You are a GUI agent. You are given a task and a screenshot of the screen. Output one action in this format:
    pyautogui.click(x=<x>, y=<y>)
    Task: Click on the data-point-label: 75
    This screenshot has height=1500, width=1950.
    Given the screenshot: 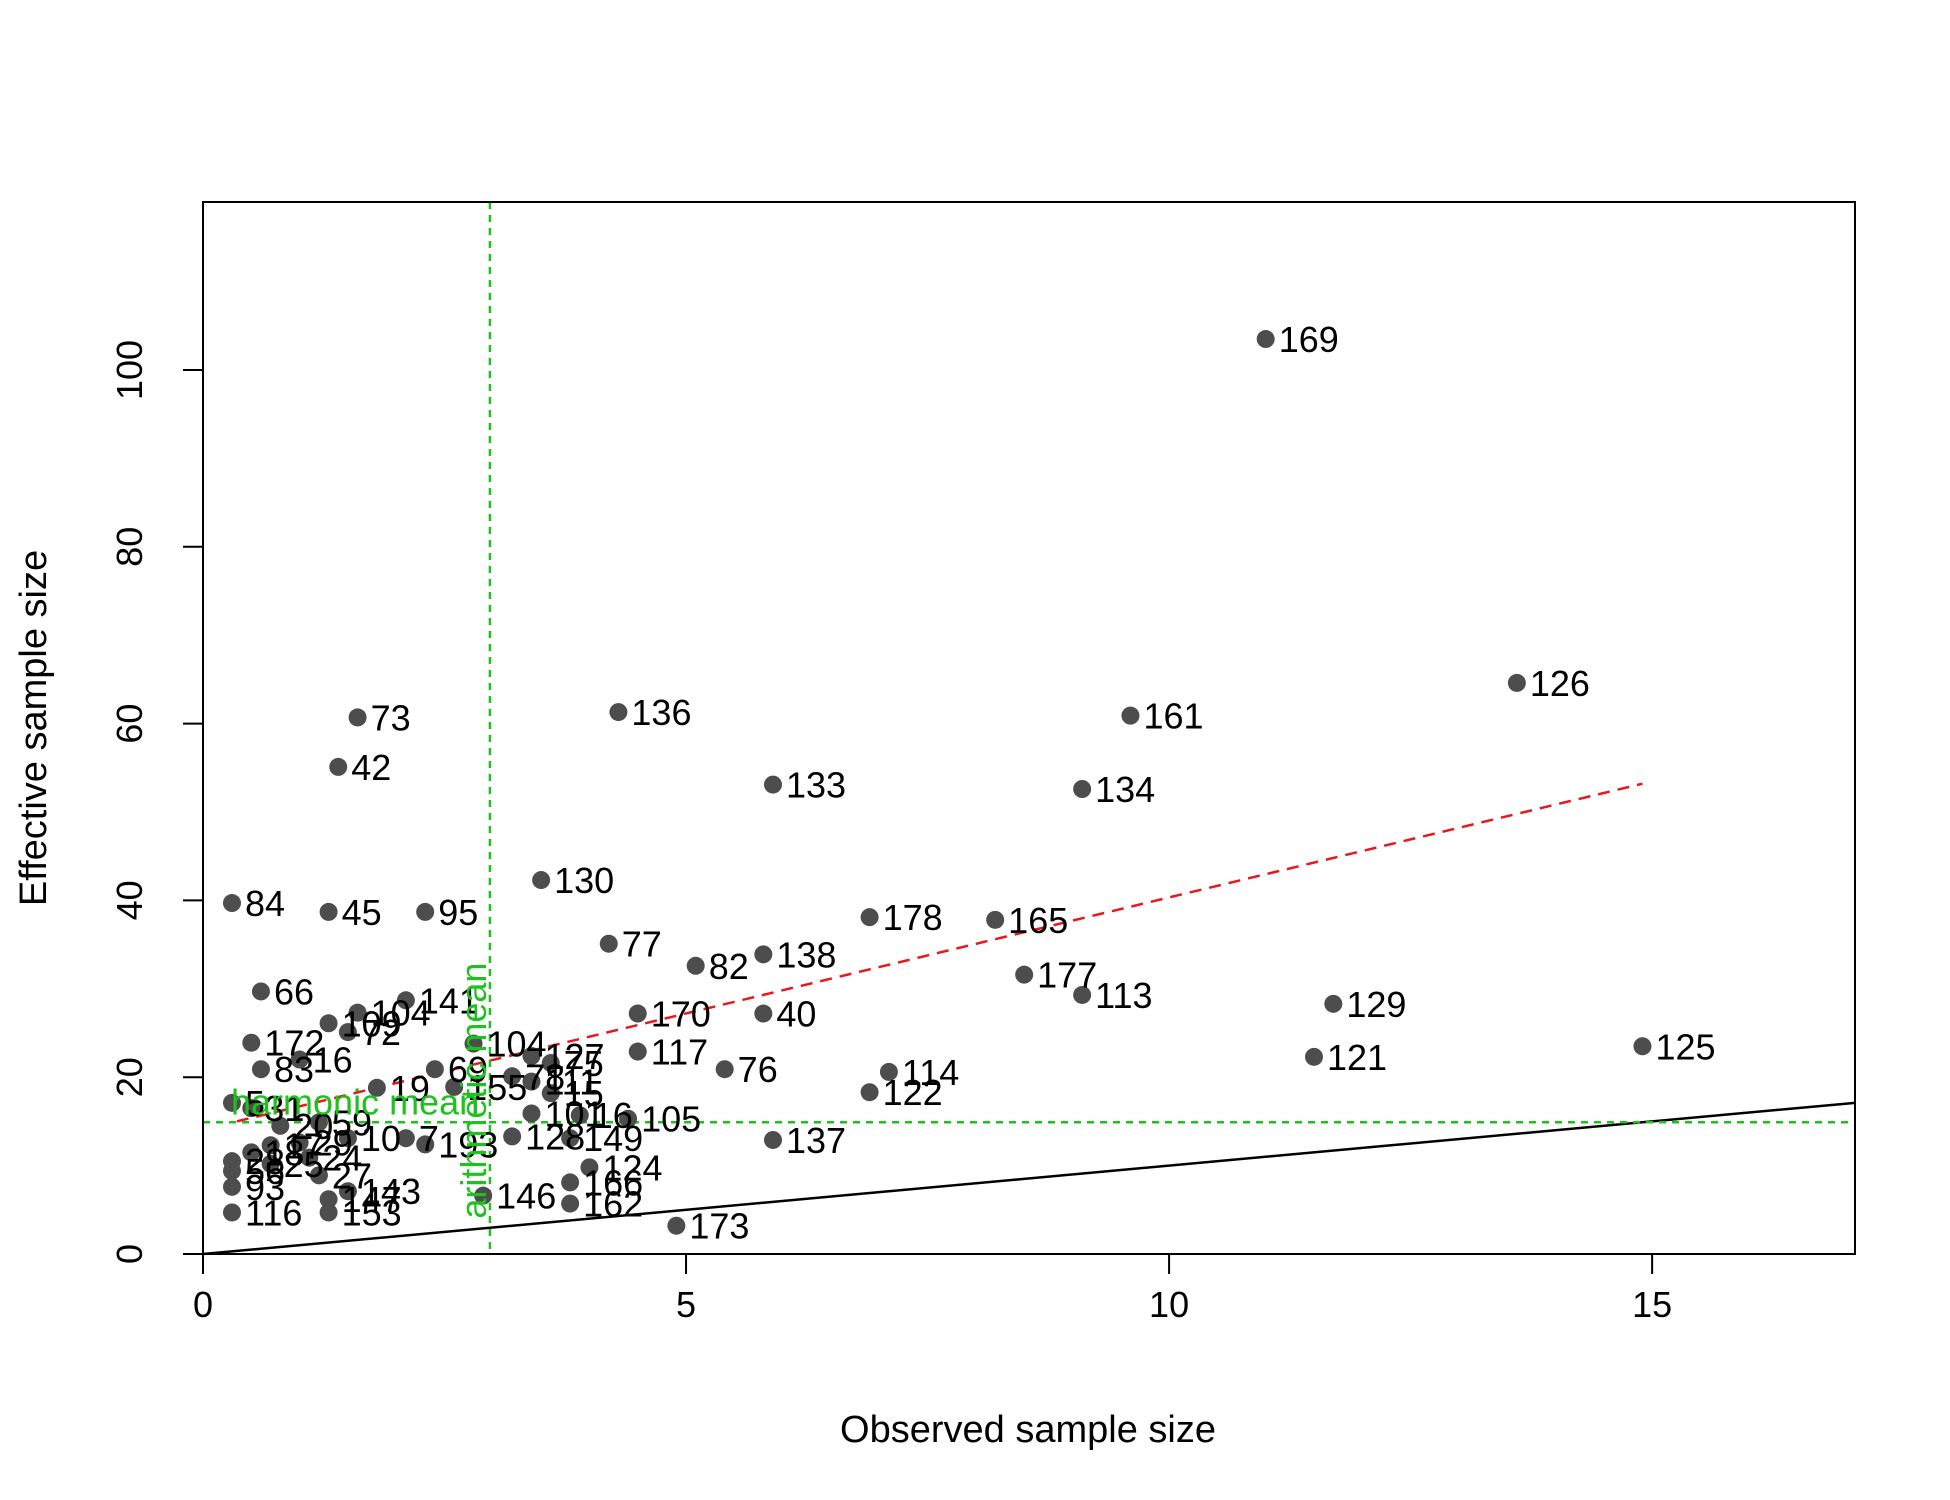 What is the action you would take?
    pyautogui.click(x=584, y=1063)
    